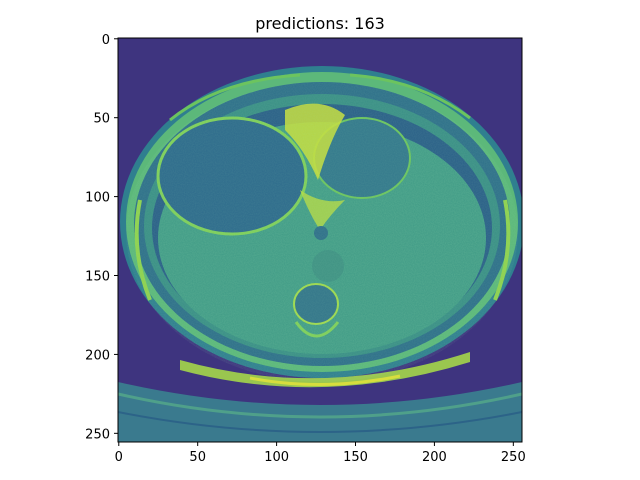 This screenshot has height=480, width=640. What do you see at coordinates (276, 457) in the screenshot?
I see `x-tick-label: 100` at bounding box center [276, 457].